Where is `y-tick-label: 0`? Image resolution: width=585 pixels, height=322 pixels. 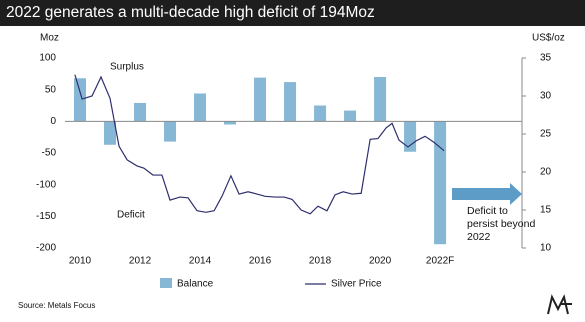
y-tick-label: 0 is located at coordinates (53, 121).